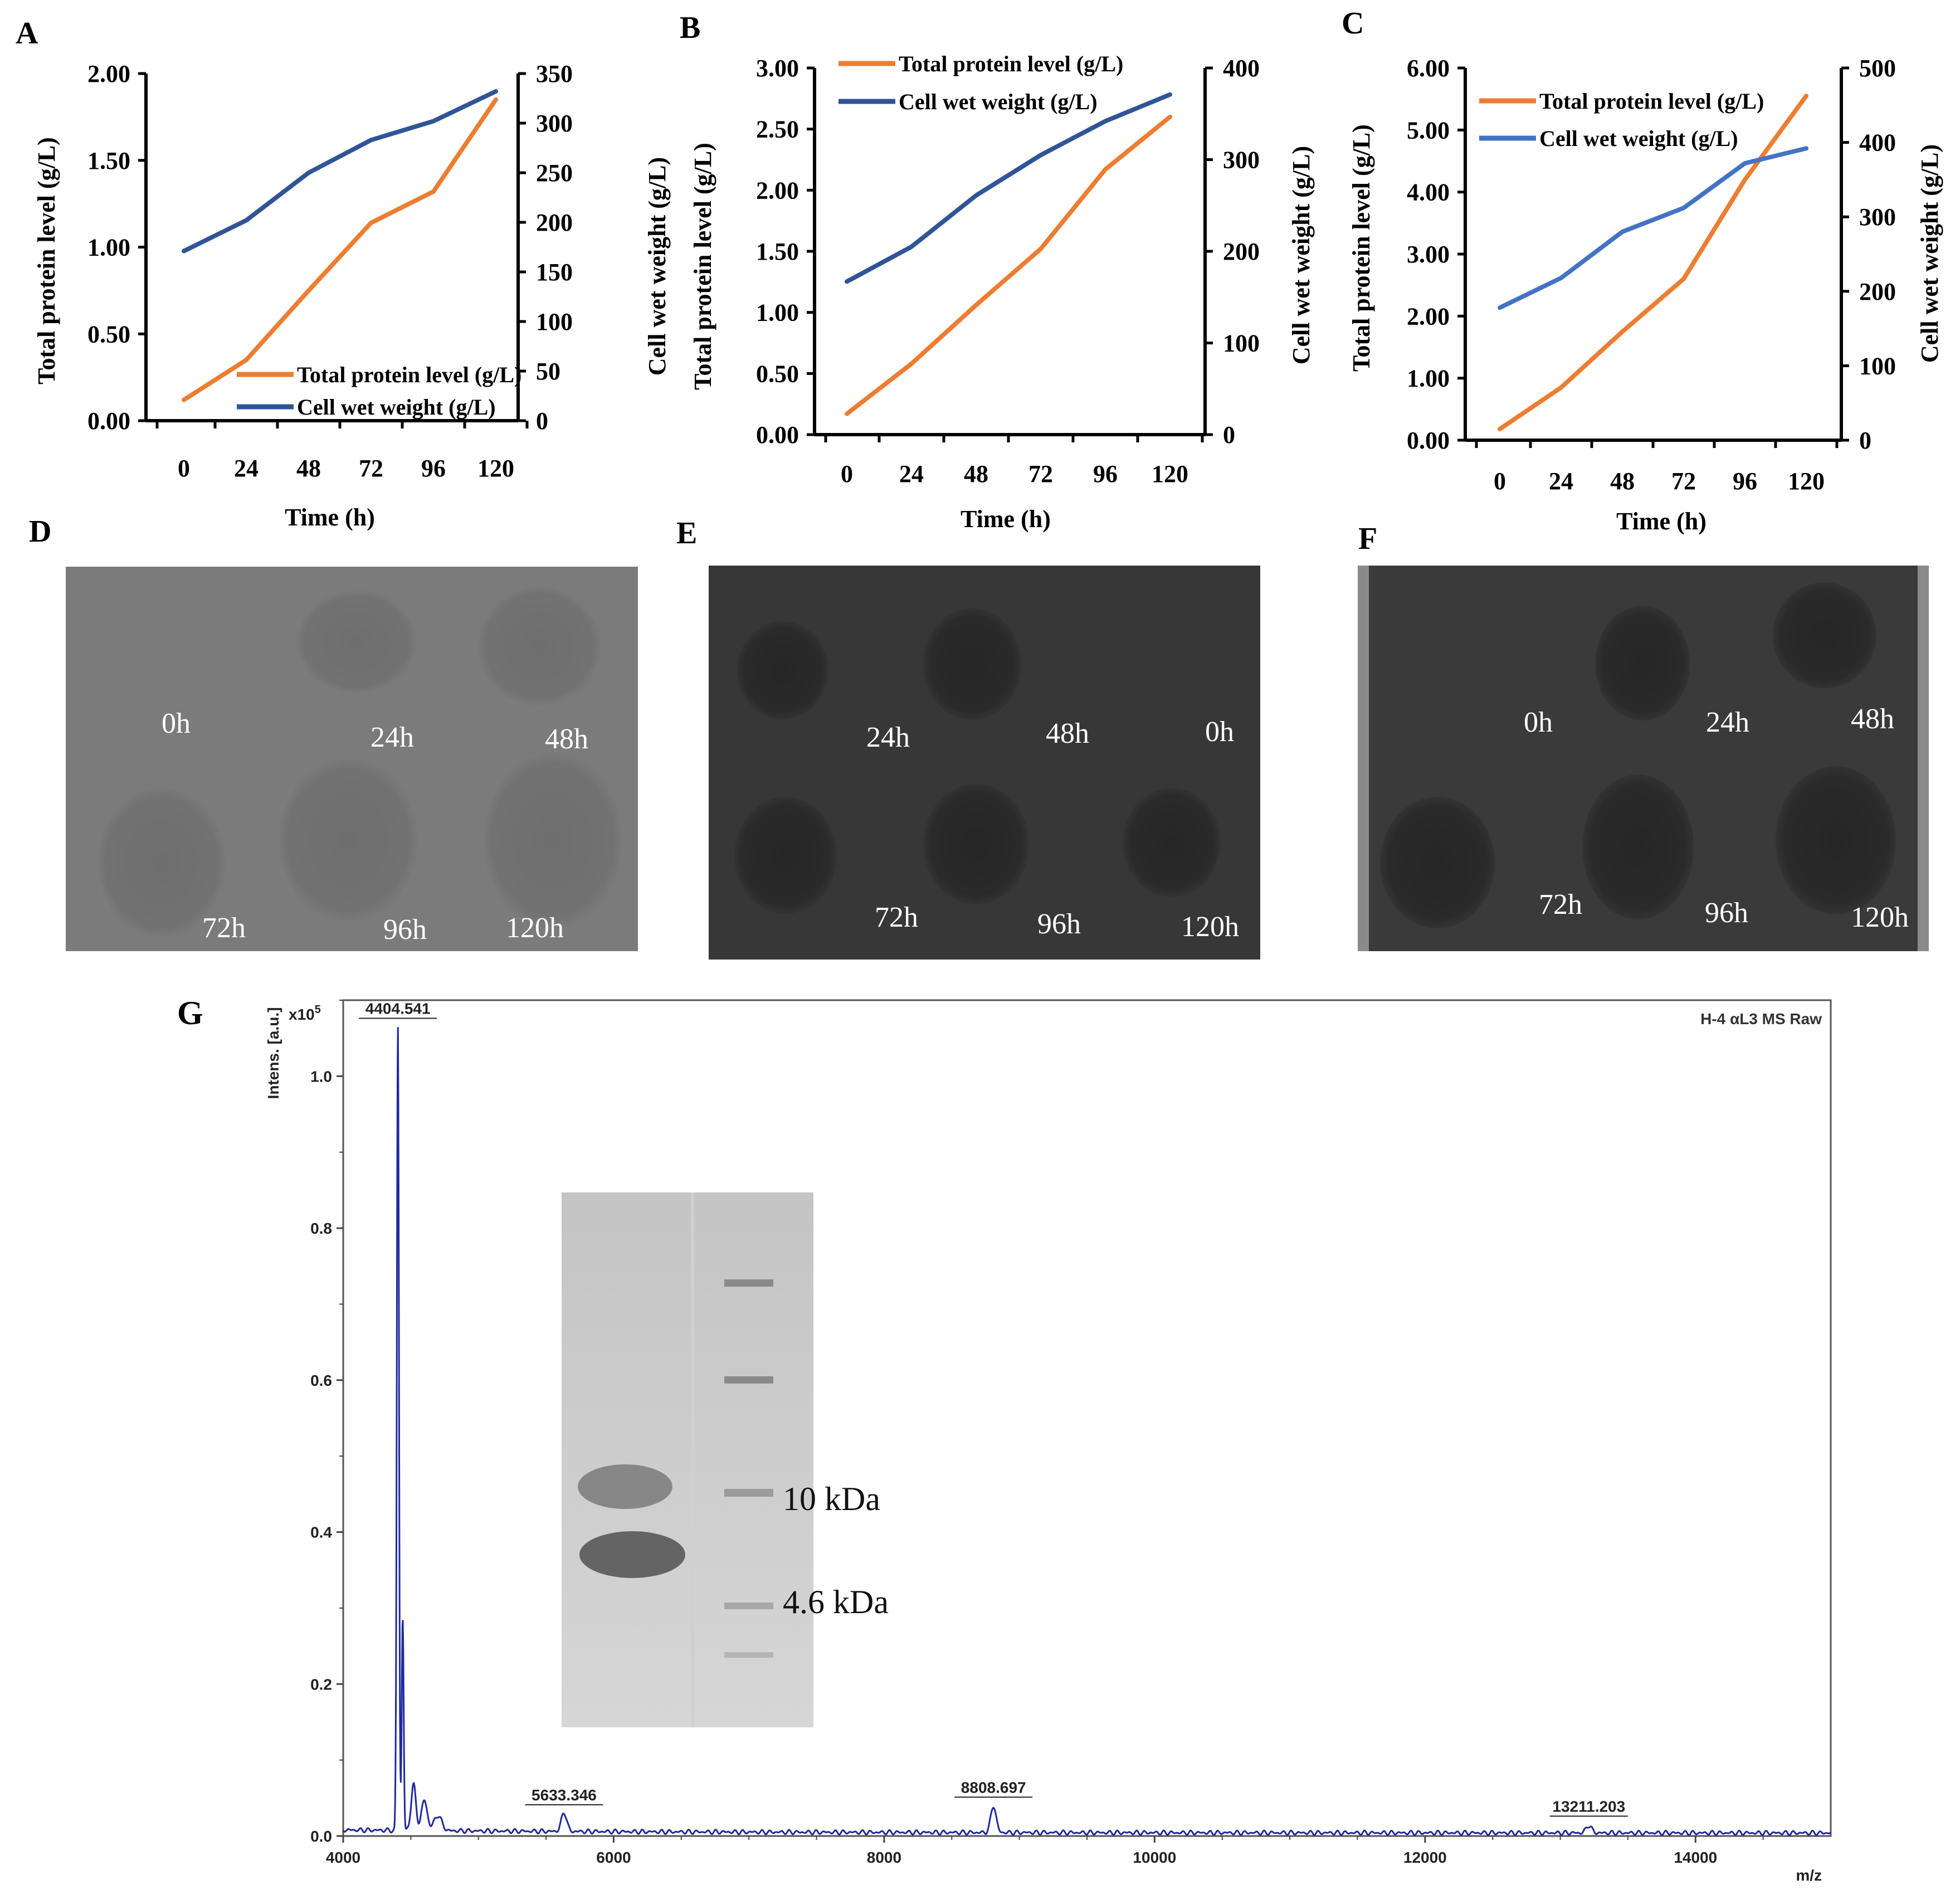 This screenshot has width=1960, height=1904. Describe the element at coordinates (1877, 68) in the screenshot. I see `chart-c-y2tick-label: 500` at that location.